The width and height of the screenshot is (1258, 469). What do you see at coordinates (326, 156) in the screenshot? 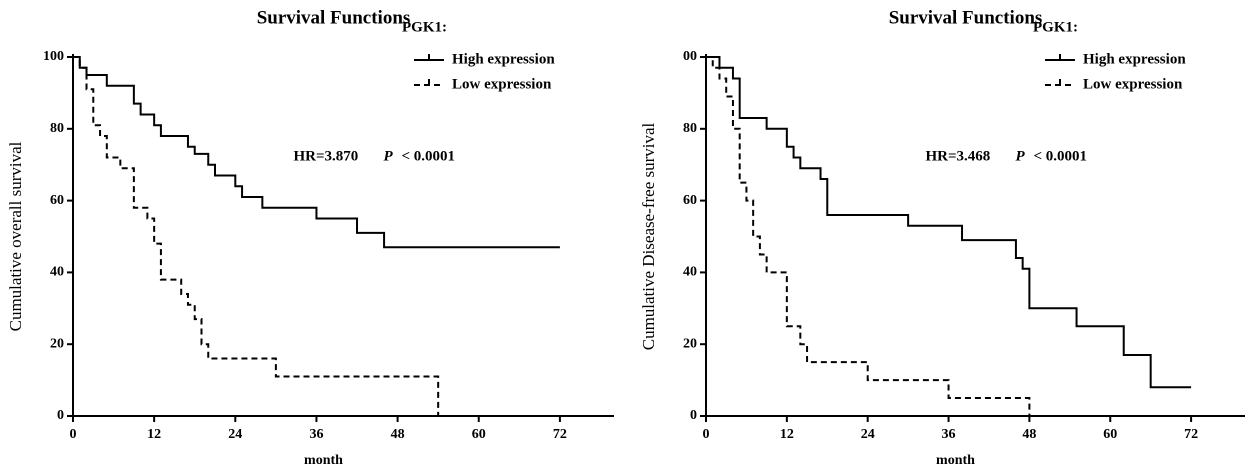
I see `hr-annotation: HR=3.870` at bounding box center [326, 156].